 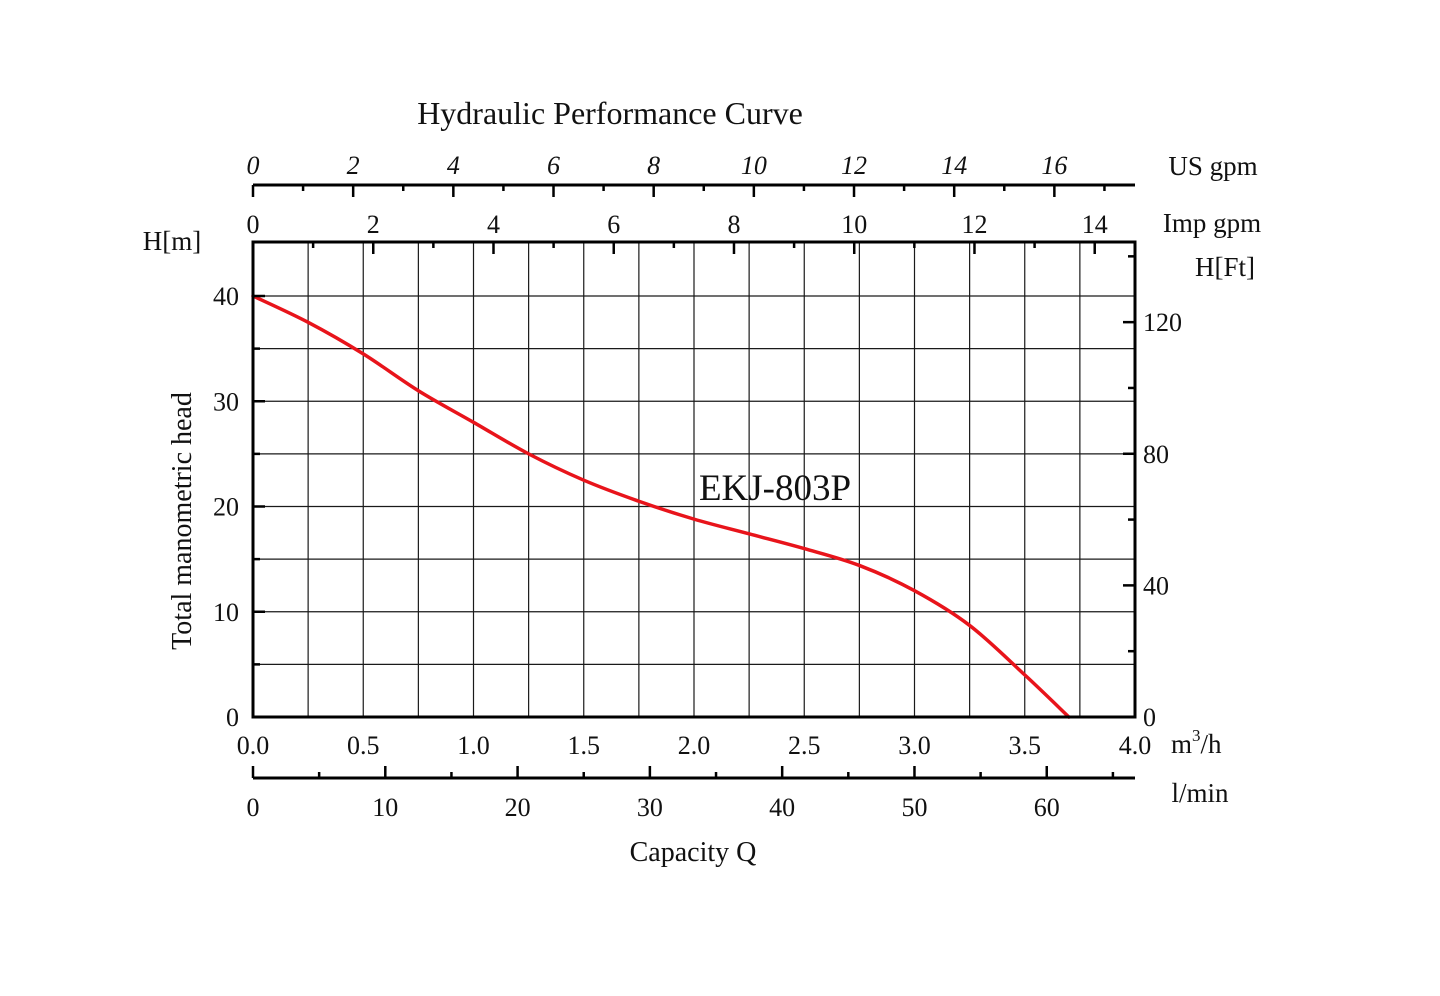 I want to click on x-tick-label-m3h: 0.5, so click(x=363, y=745).